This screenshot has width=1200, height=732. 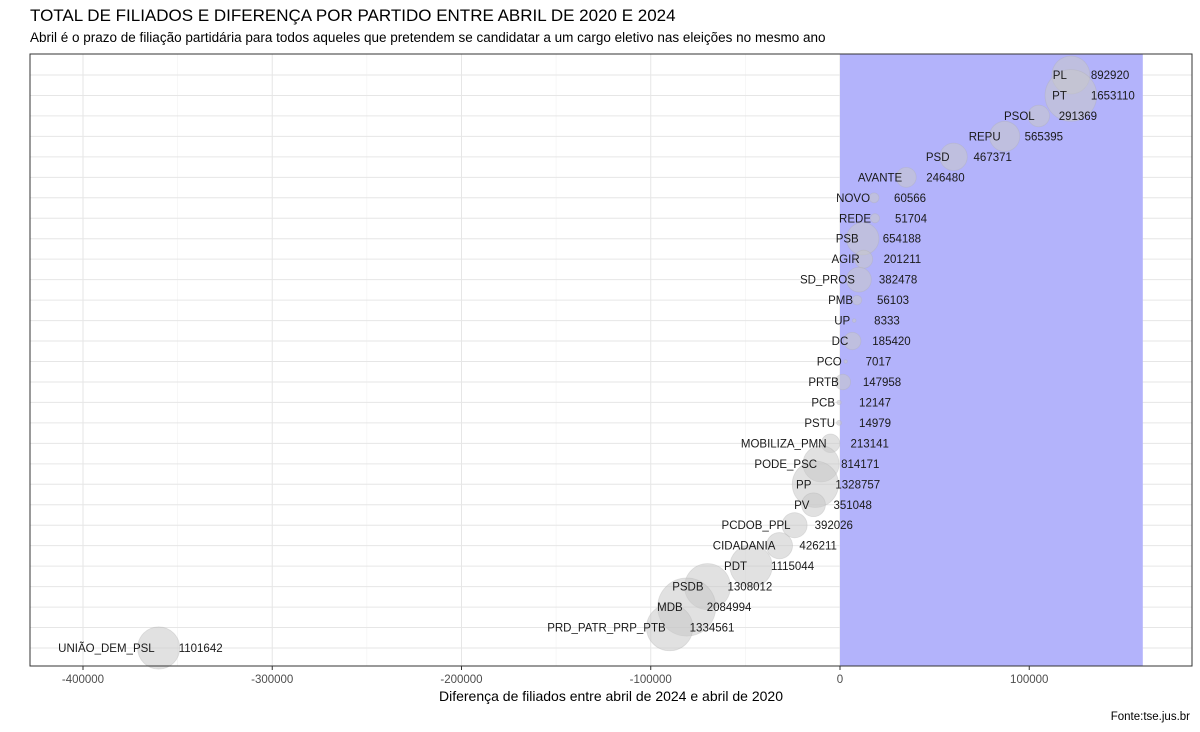 I want to click on party-label-UP: UP, so click(x=842, y=322).